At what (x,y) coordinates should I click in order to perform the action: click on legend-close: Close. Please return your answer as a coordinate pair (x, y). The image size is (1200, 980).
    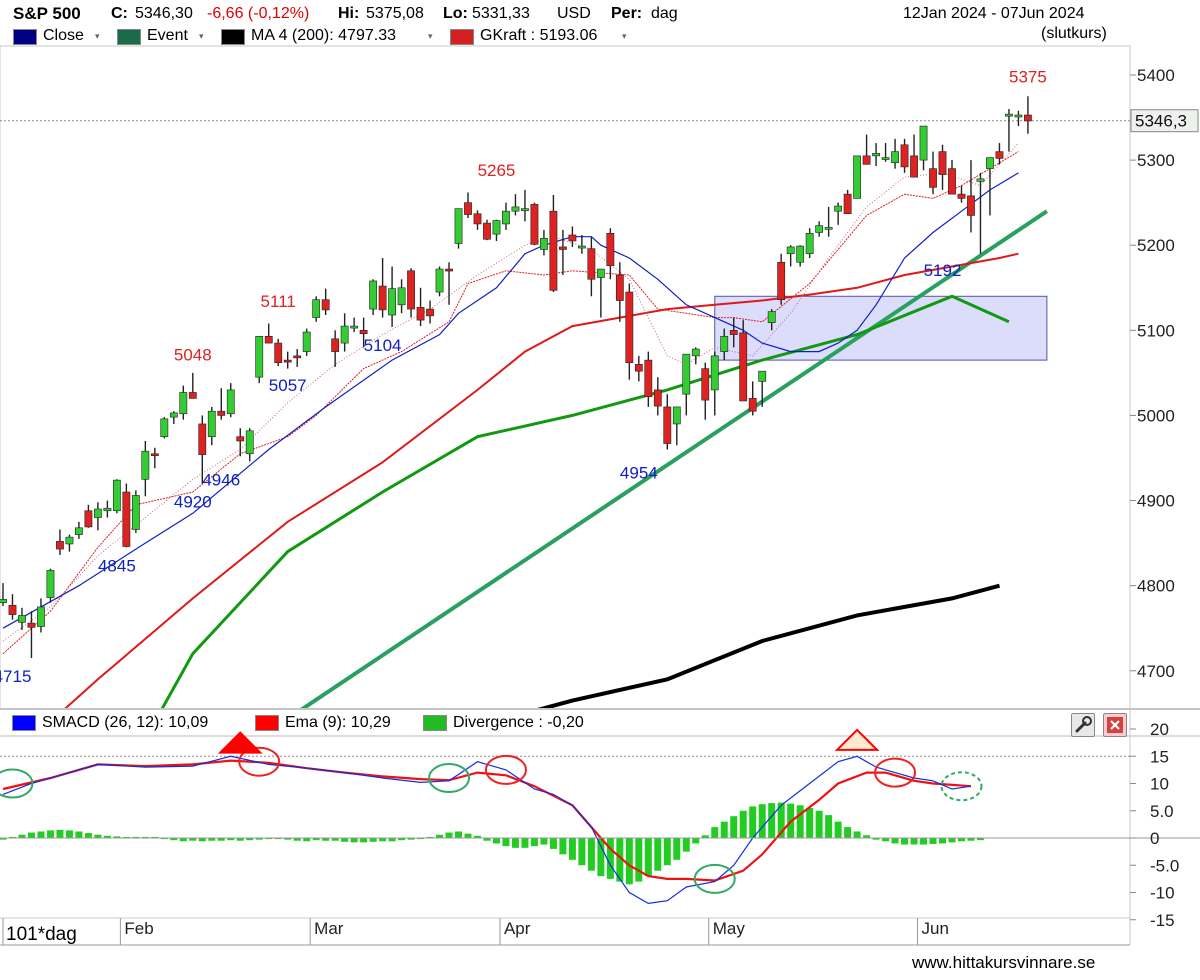
    Looking at the image, I should click on (63, 35).